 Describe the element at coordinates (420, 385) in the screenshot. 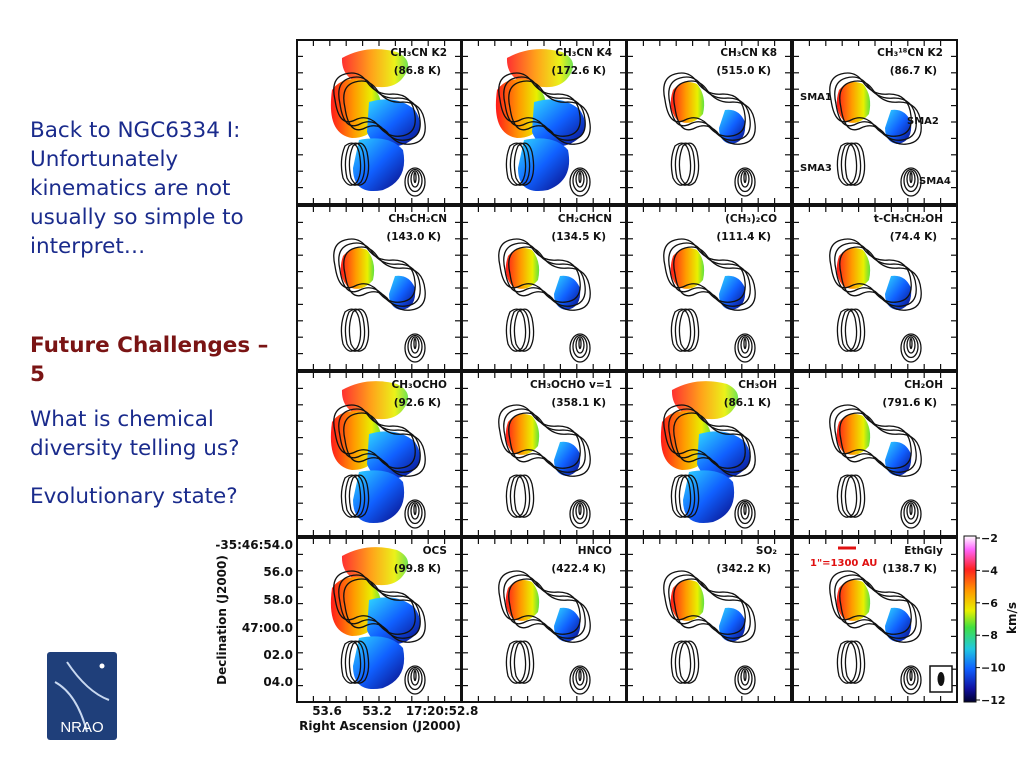

I see `molecule-label: CH₃OCHO` at that location.